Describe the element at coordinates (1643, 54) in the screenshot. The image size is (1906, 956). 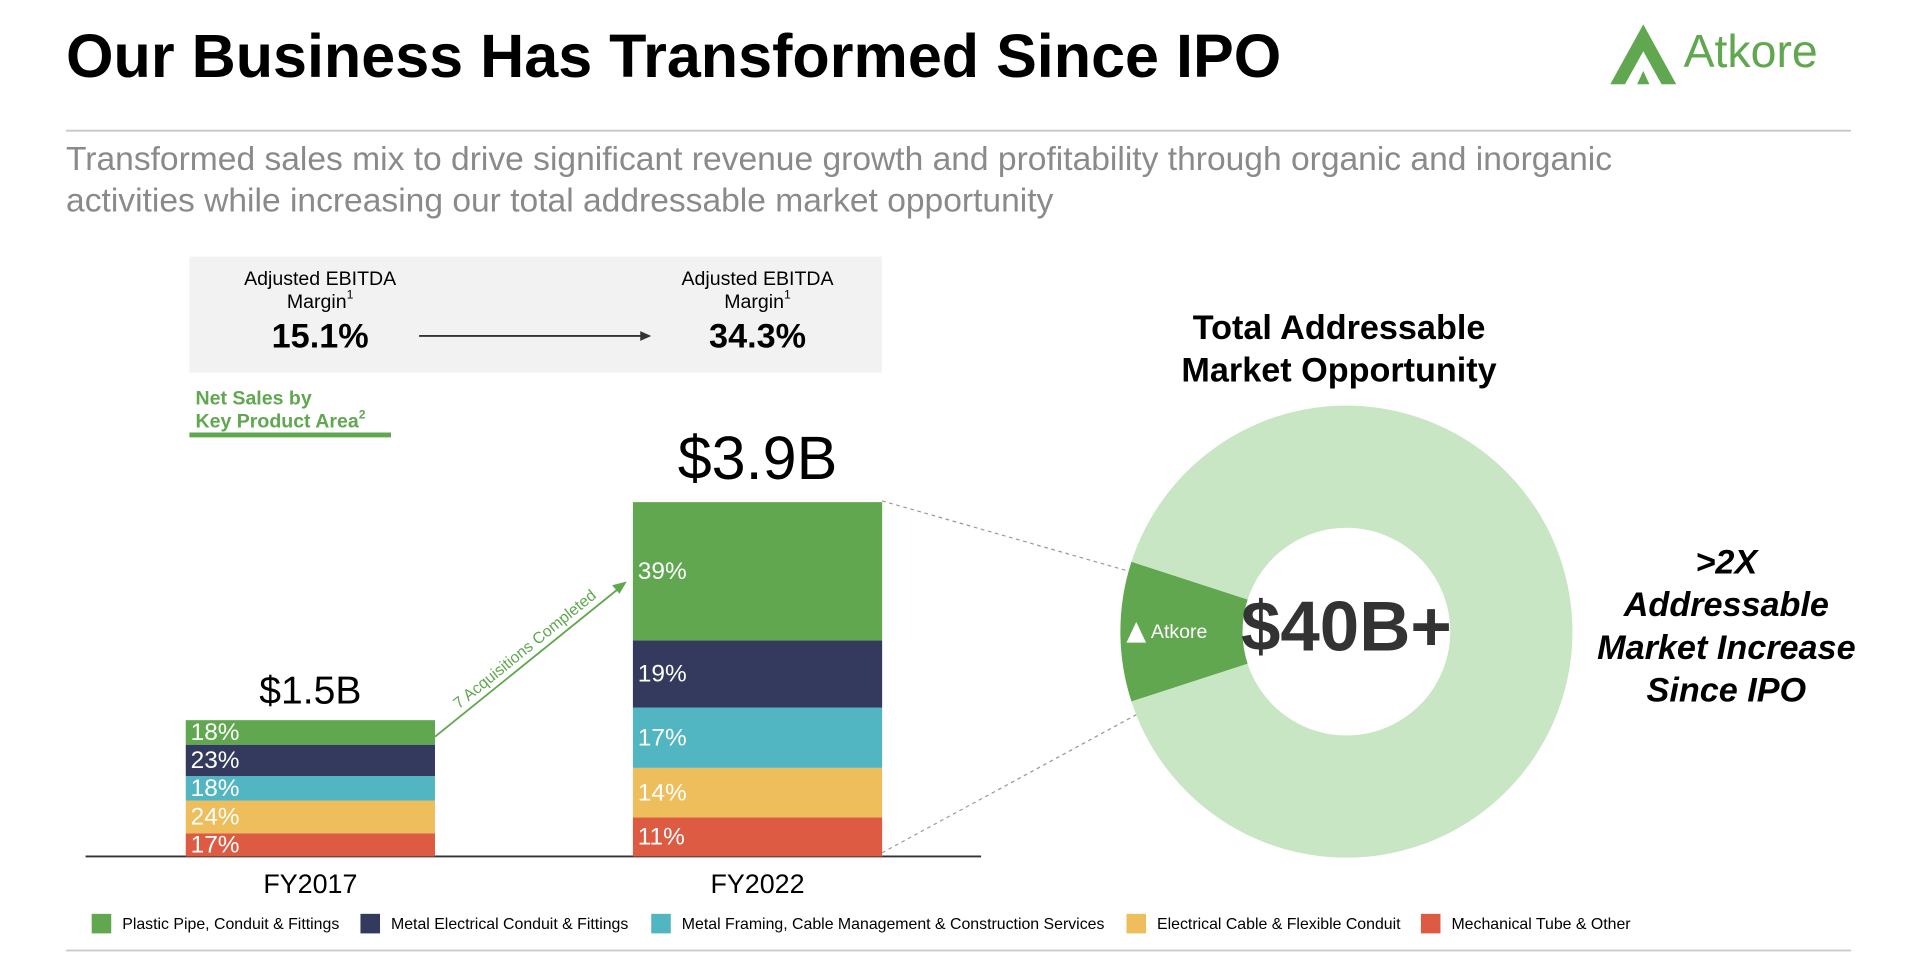
I see `logo-icon` at that location.